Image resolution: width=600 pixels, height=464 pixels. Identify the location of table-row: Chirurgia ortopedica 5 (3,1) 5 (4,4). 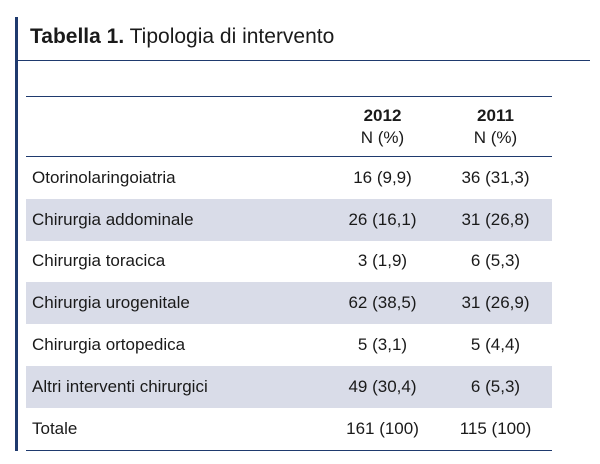
(289, 345).